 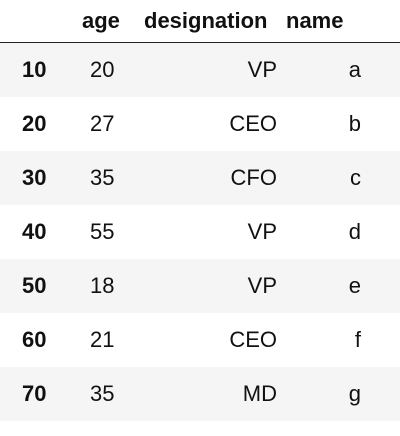 I want to click on name-cell: a, so click(x=354, y=69).